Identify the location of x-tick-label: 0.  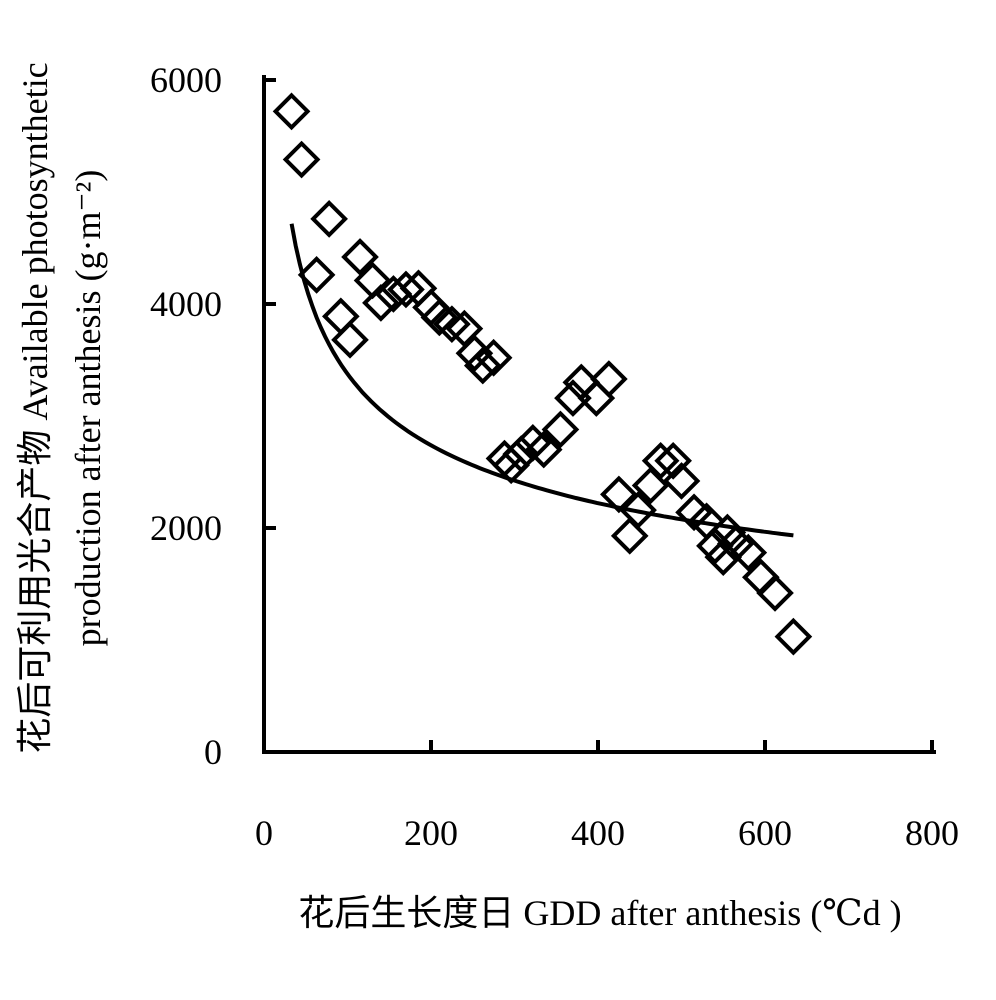
(264, 833).